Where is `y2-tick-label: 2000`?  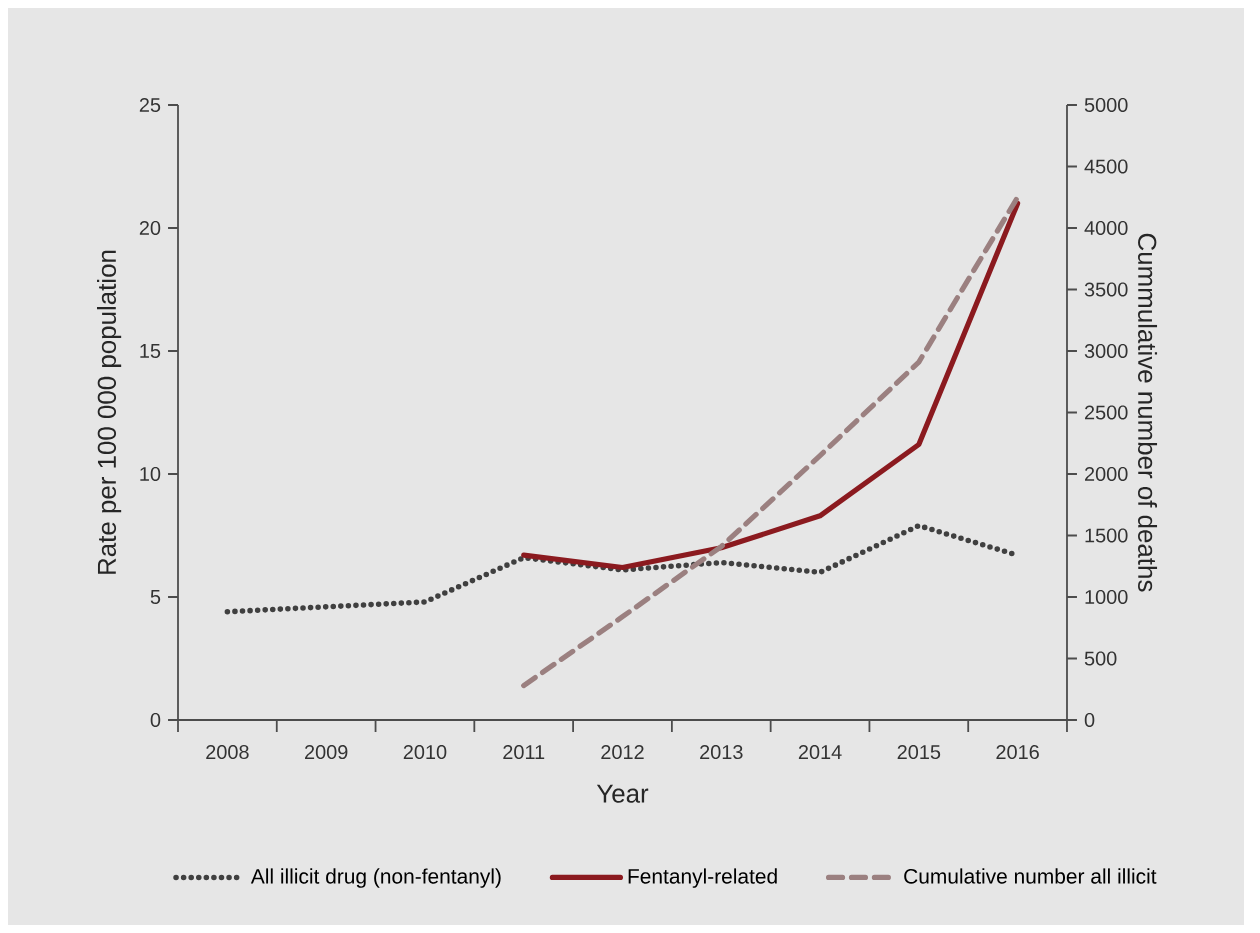 y2-tick-label: 2000 is located at coordinates (1106, 474).